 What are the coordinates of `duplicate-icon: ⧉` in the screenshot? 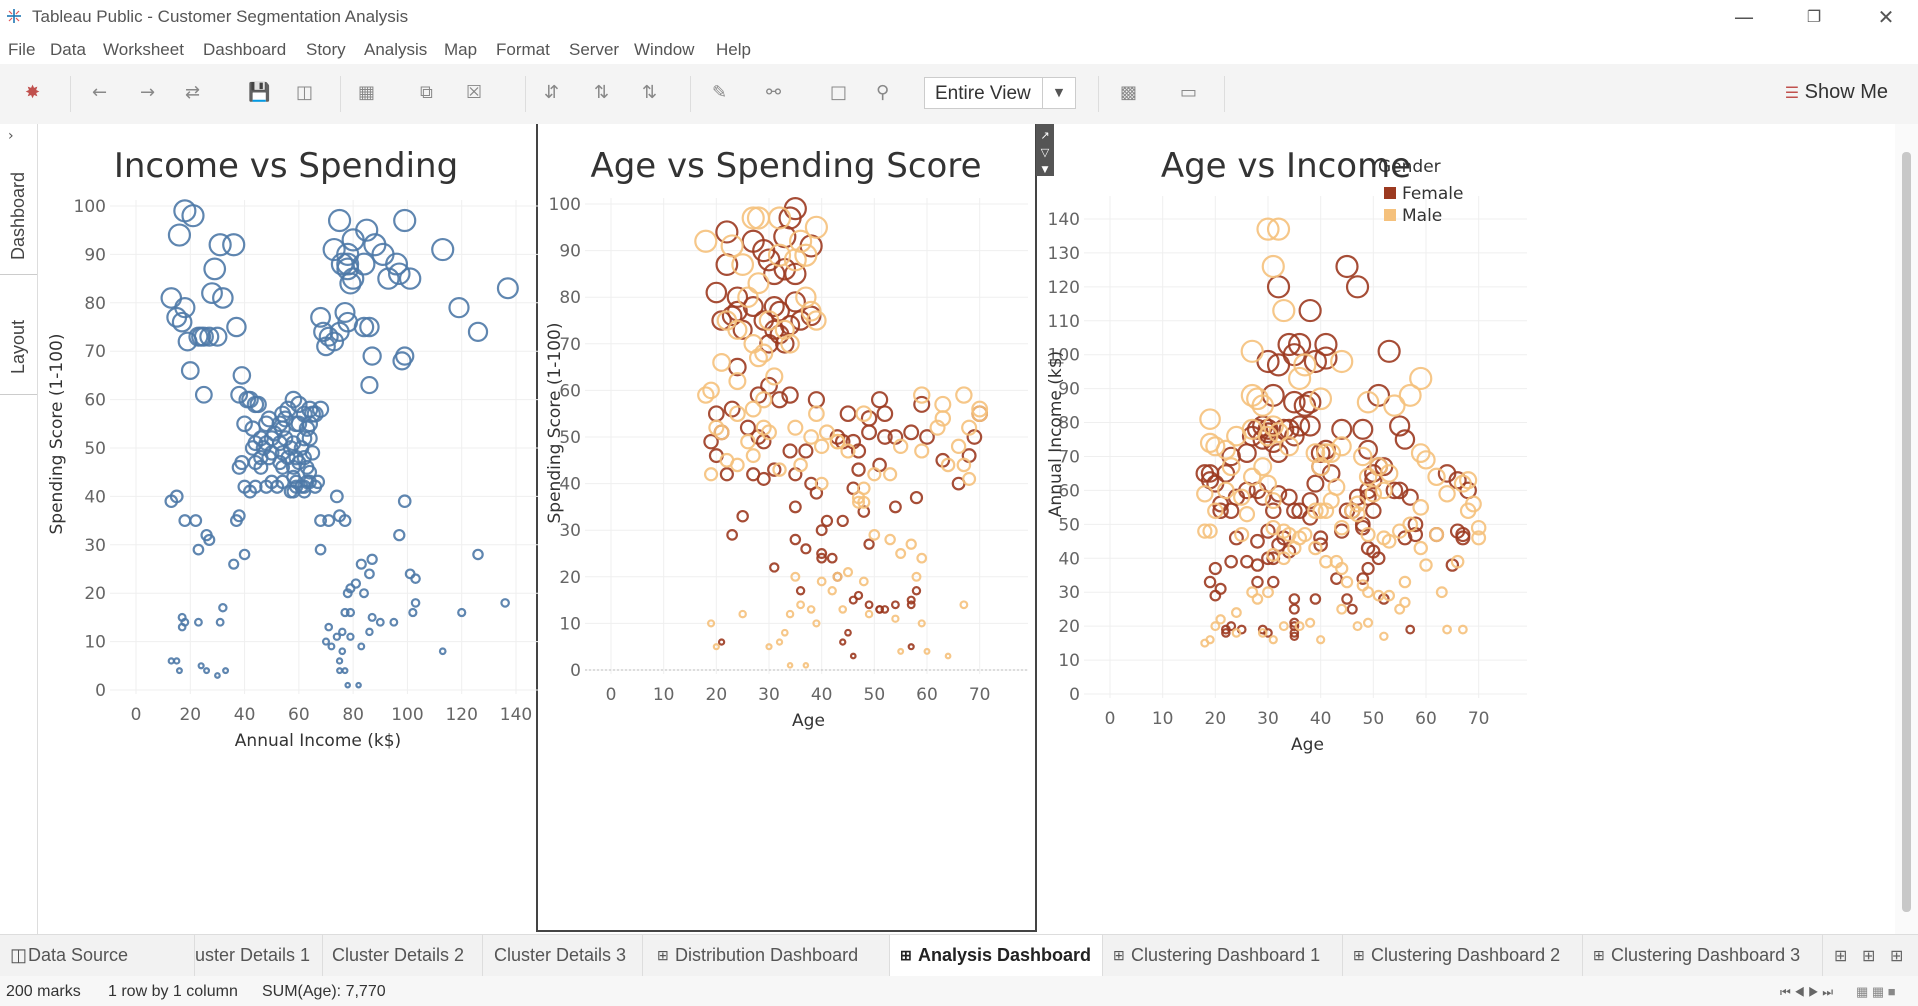 It's located at (426, 92).